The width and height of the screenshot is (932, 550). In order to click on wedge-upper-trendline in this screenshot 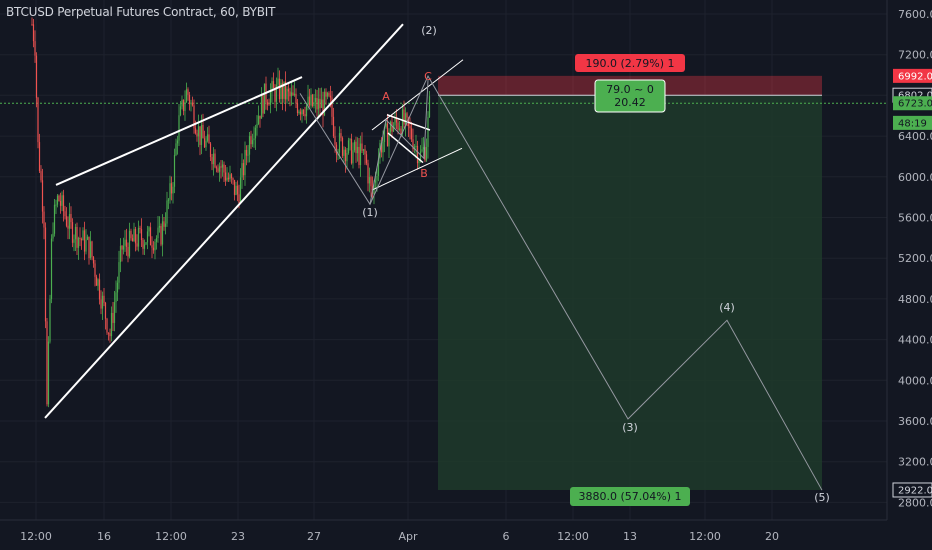, I will do `click(179, 131)`.